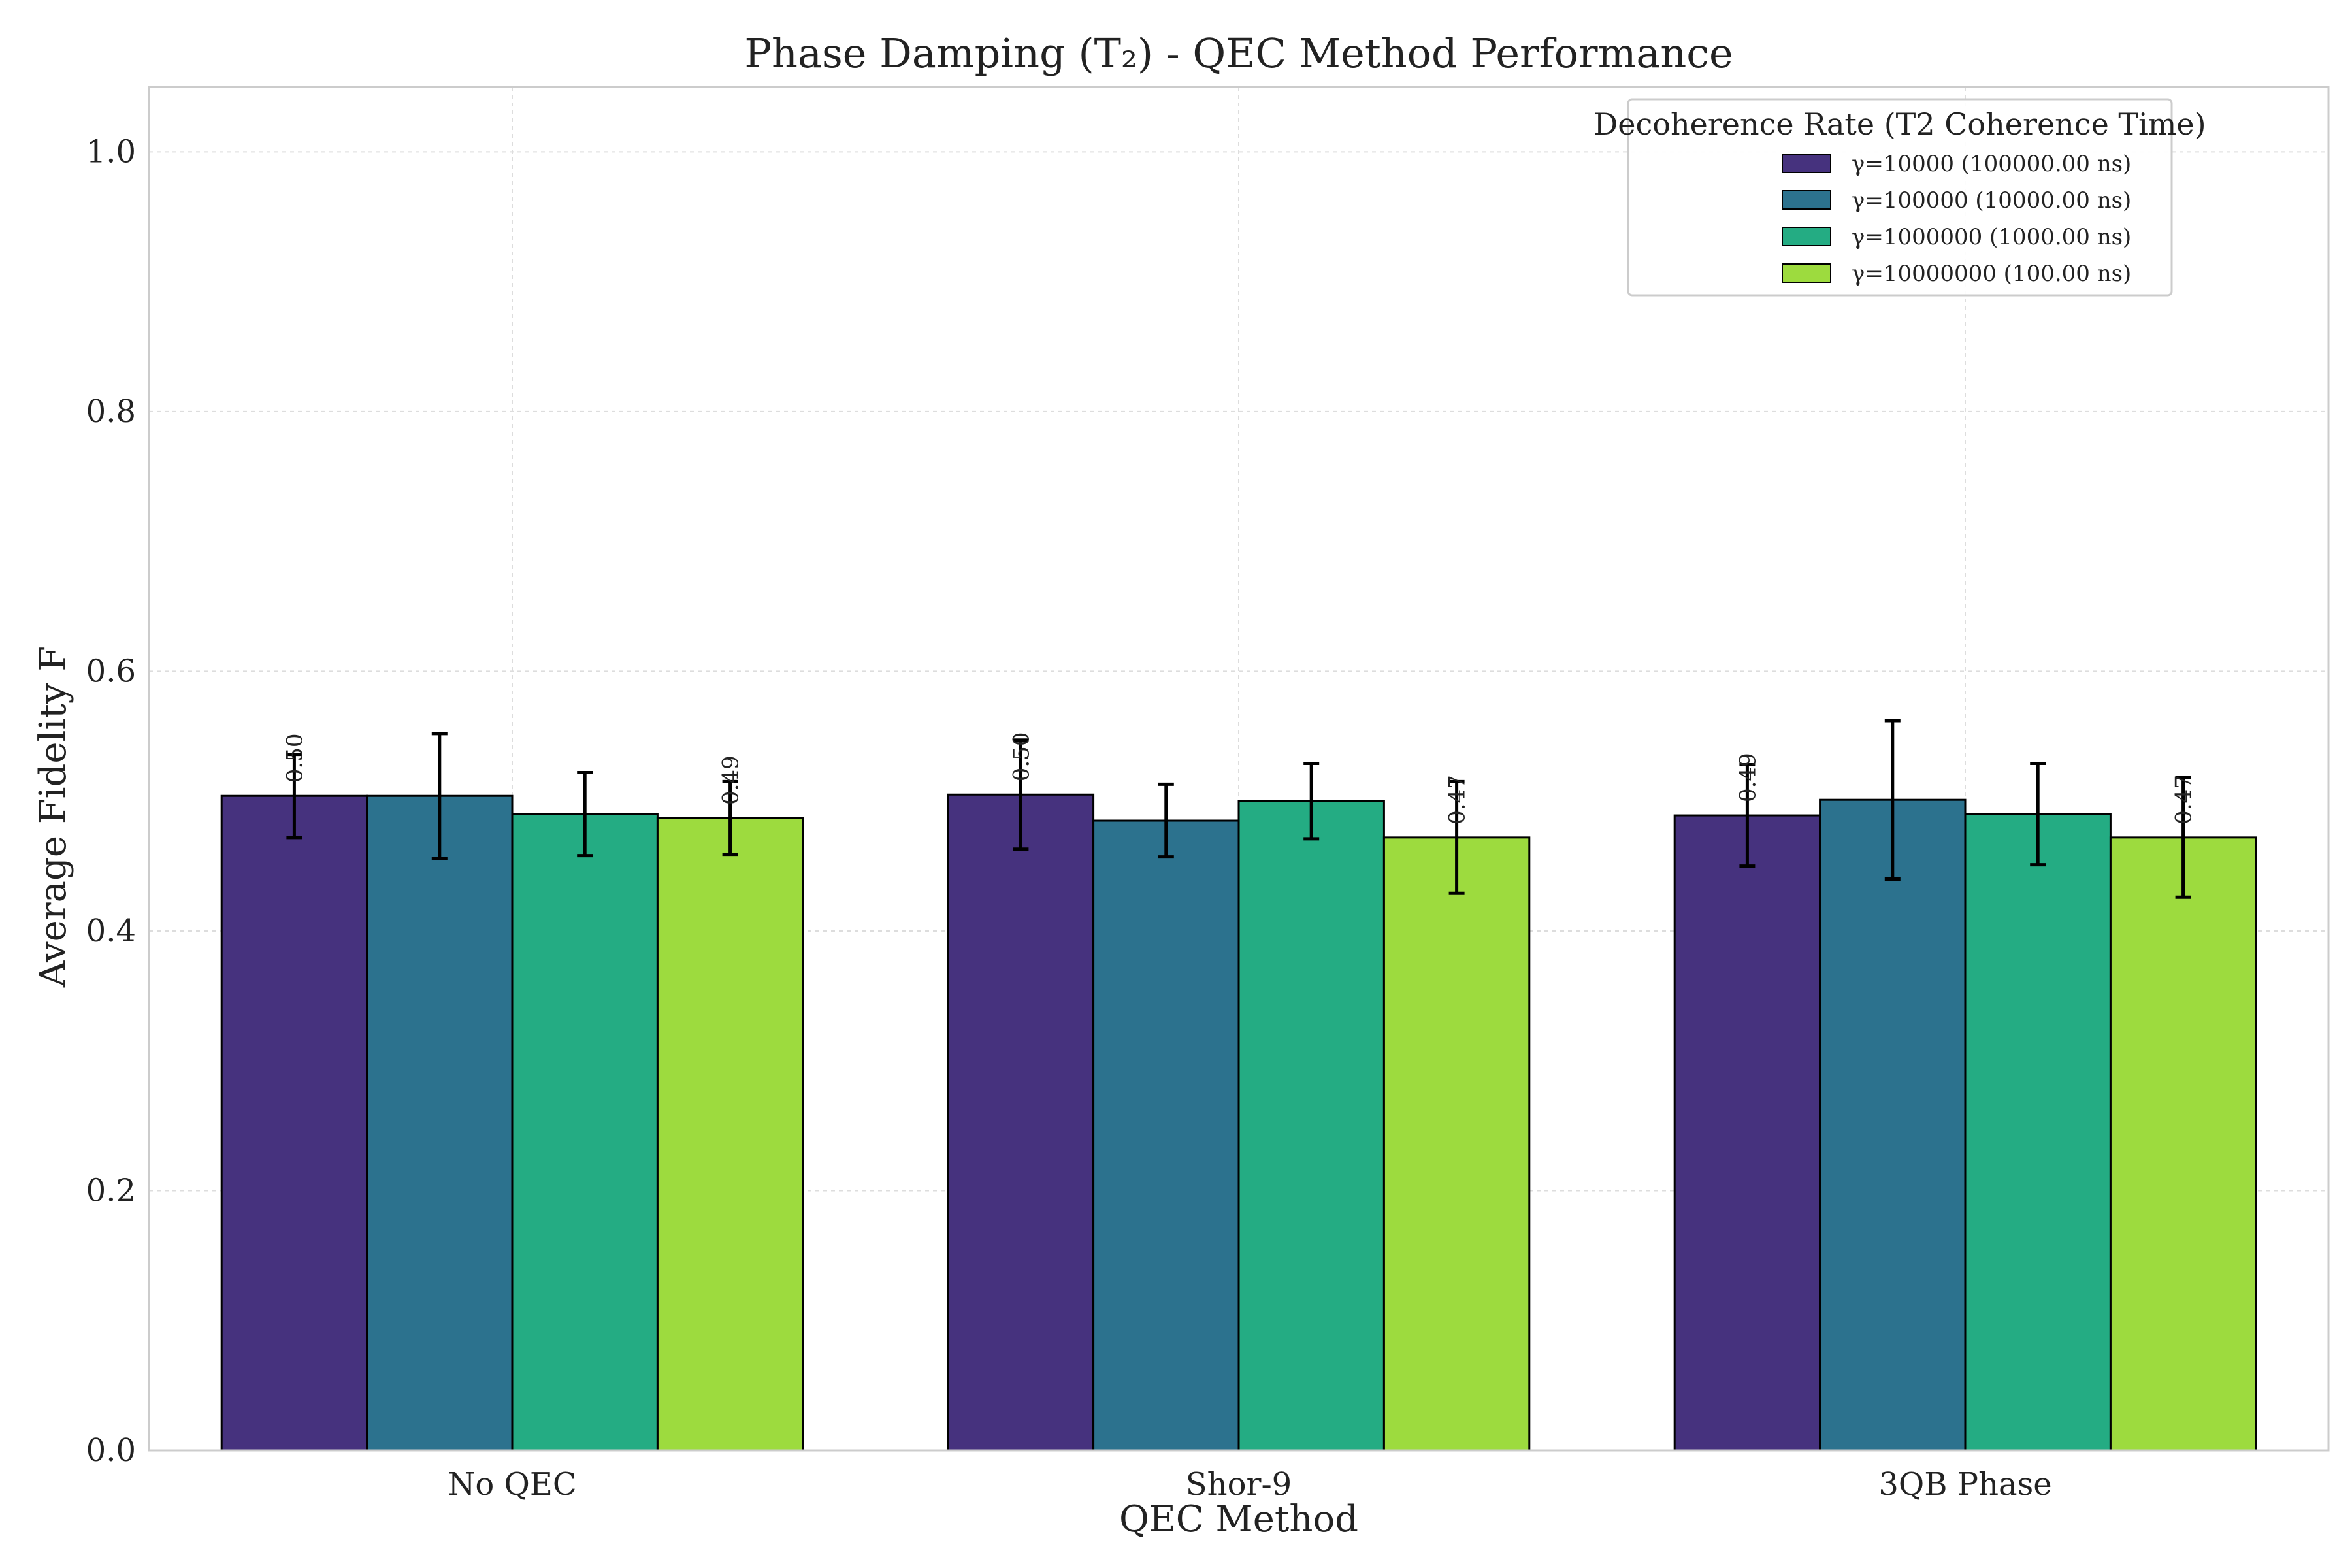 This screenshot has width=2352, height=1568. What do you see at coordinates (1239, 1484) in the screenshot?
I see `x-tick-label: Shor-9` at bounding box center [1239, 1484].